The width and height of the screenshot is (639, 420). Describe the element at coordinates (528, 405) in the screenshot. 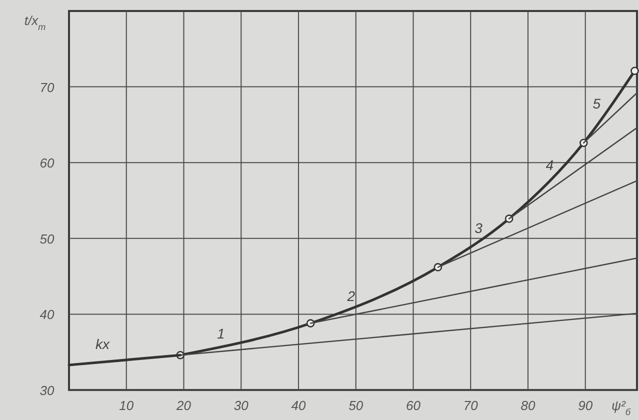

I see `x-tick-label: 80` at that location.